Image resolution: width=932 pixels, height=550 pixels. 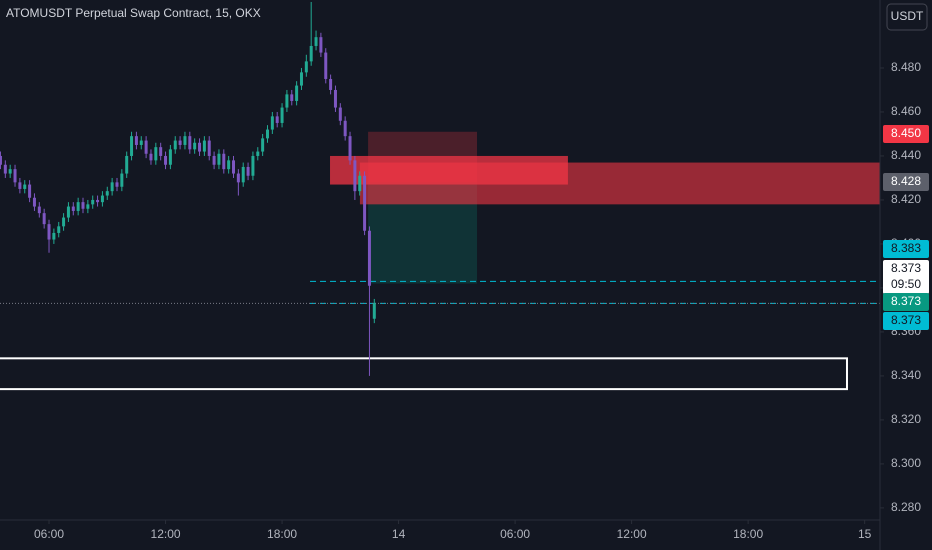 I want to click on price-badge-label: 8.450, so click(x=906, y=133).